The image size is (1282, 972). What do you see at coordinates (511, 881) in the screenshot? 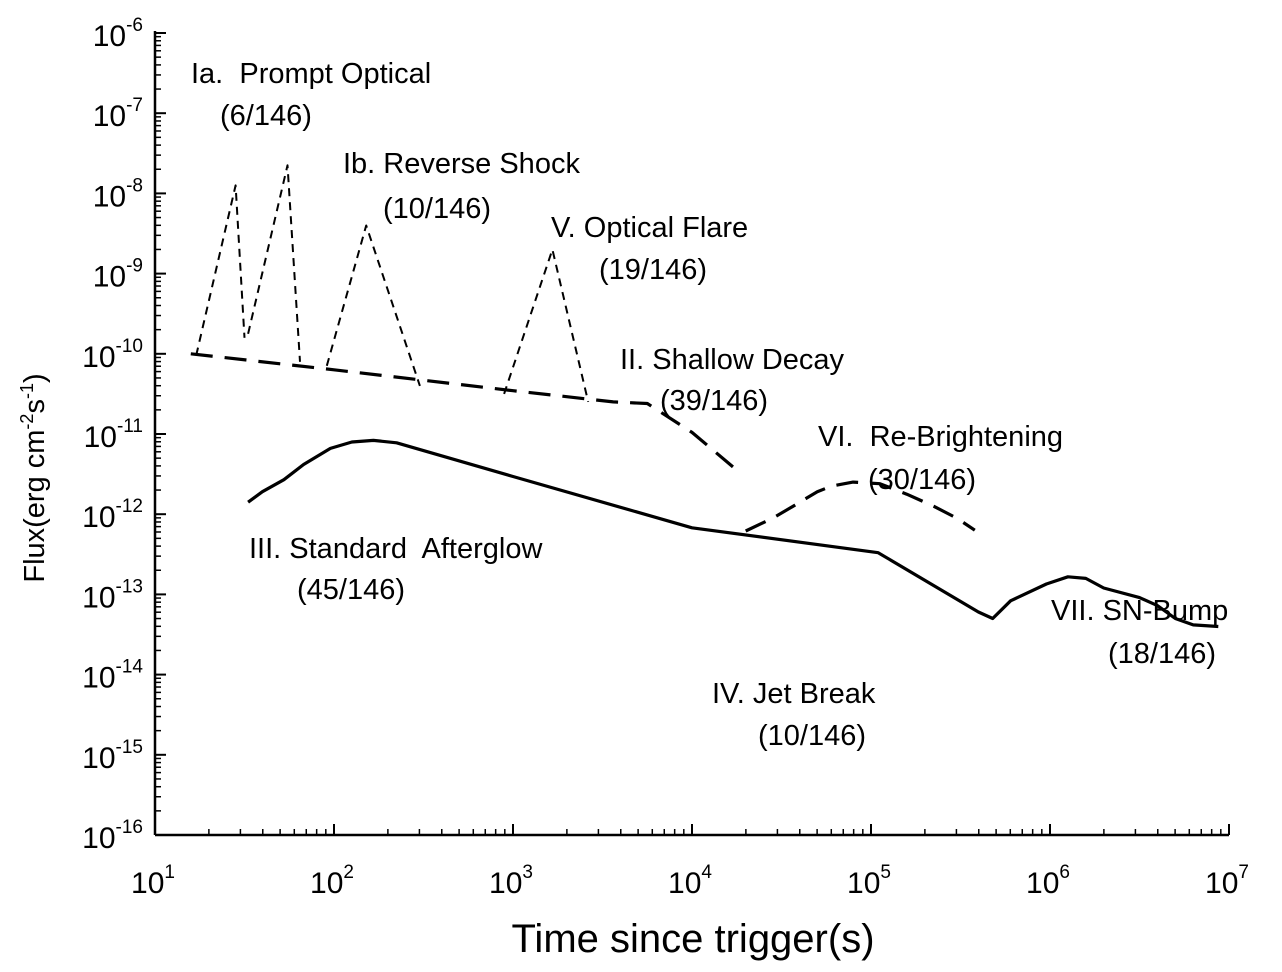
I see `x-tick-label: 10³` at bounding box center [511, 881].